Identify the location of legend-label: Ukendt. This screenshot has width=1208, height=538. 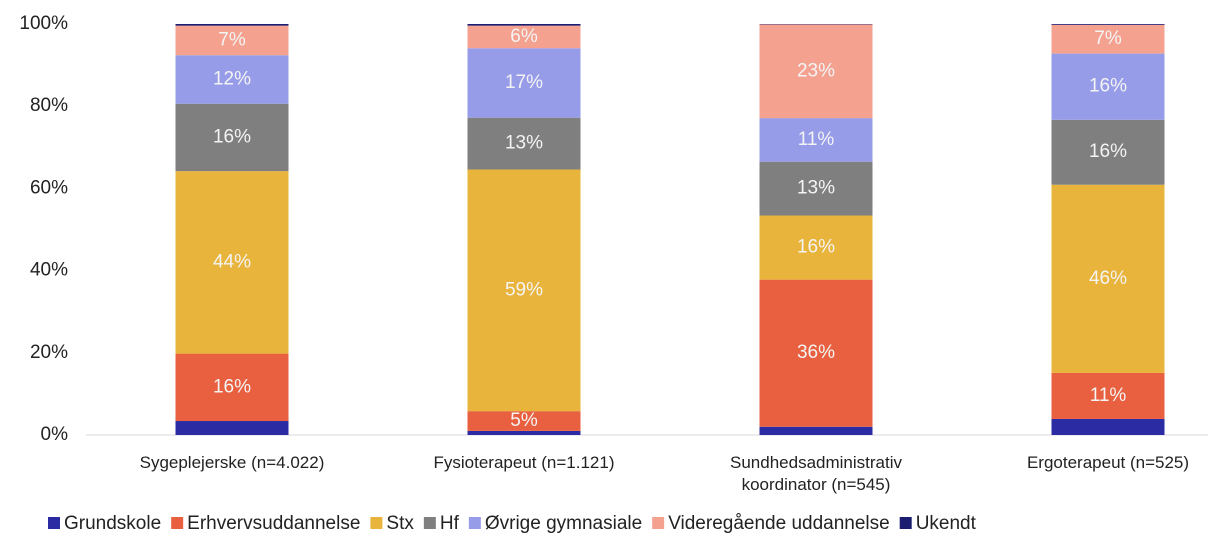
(946, 523).